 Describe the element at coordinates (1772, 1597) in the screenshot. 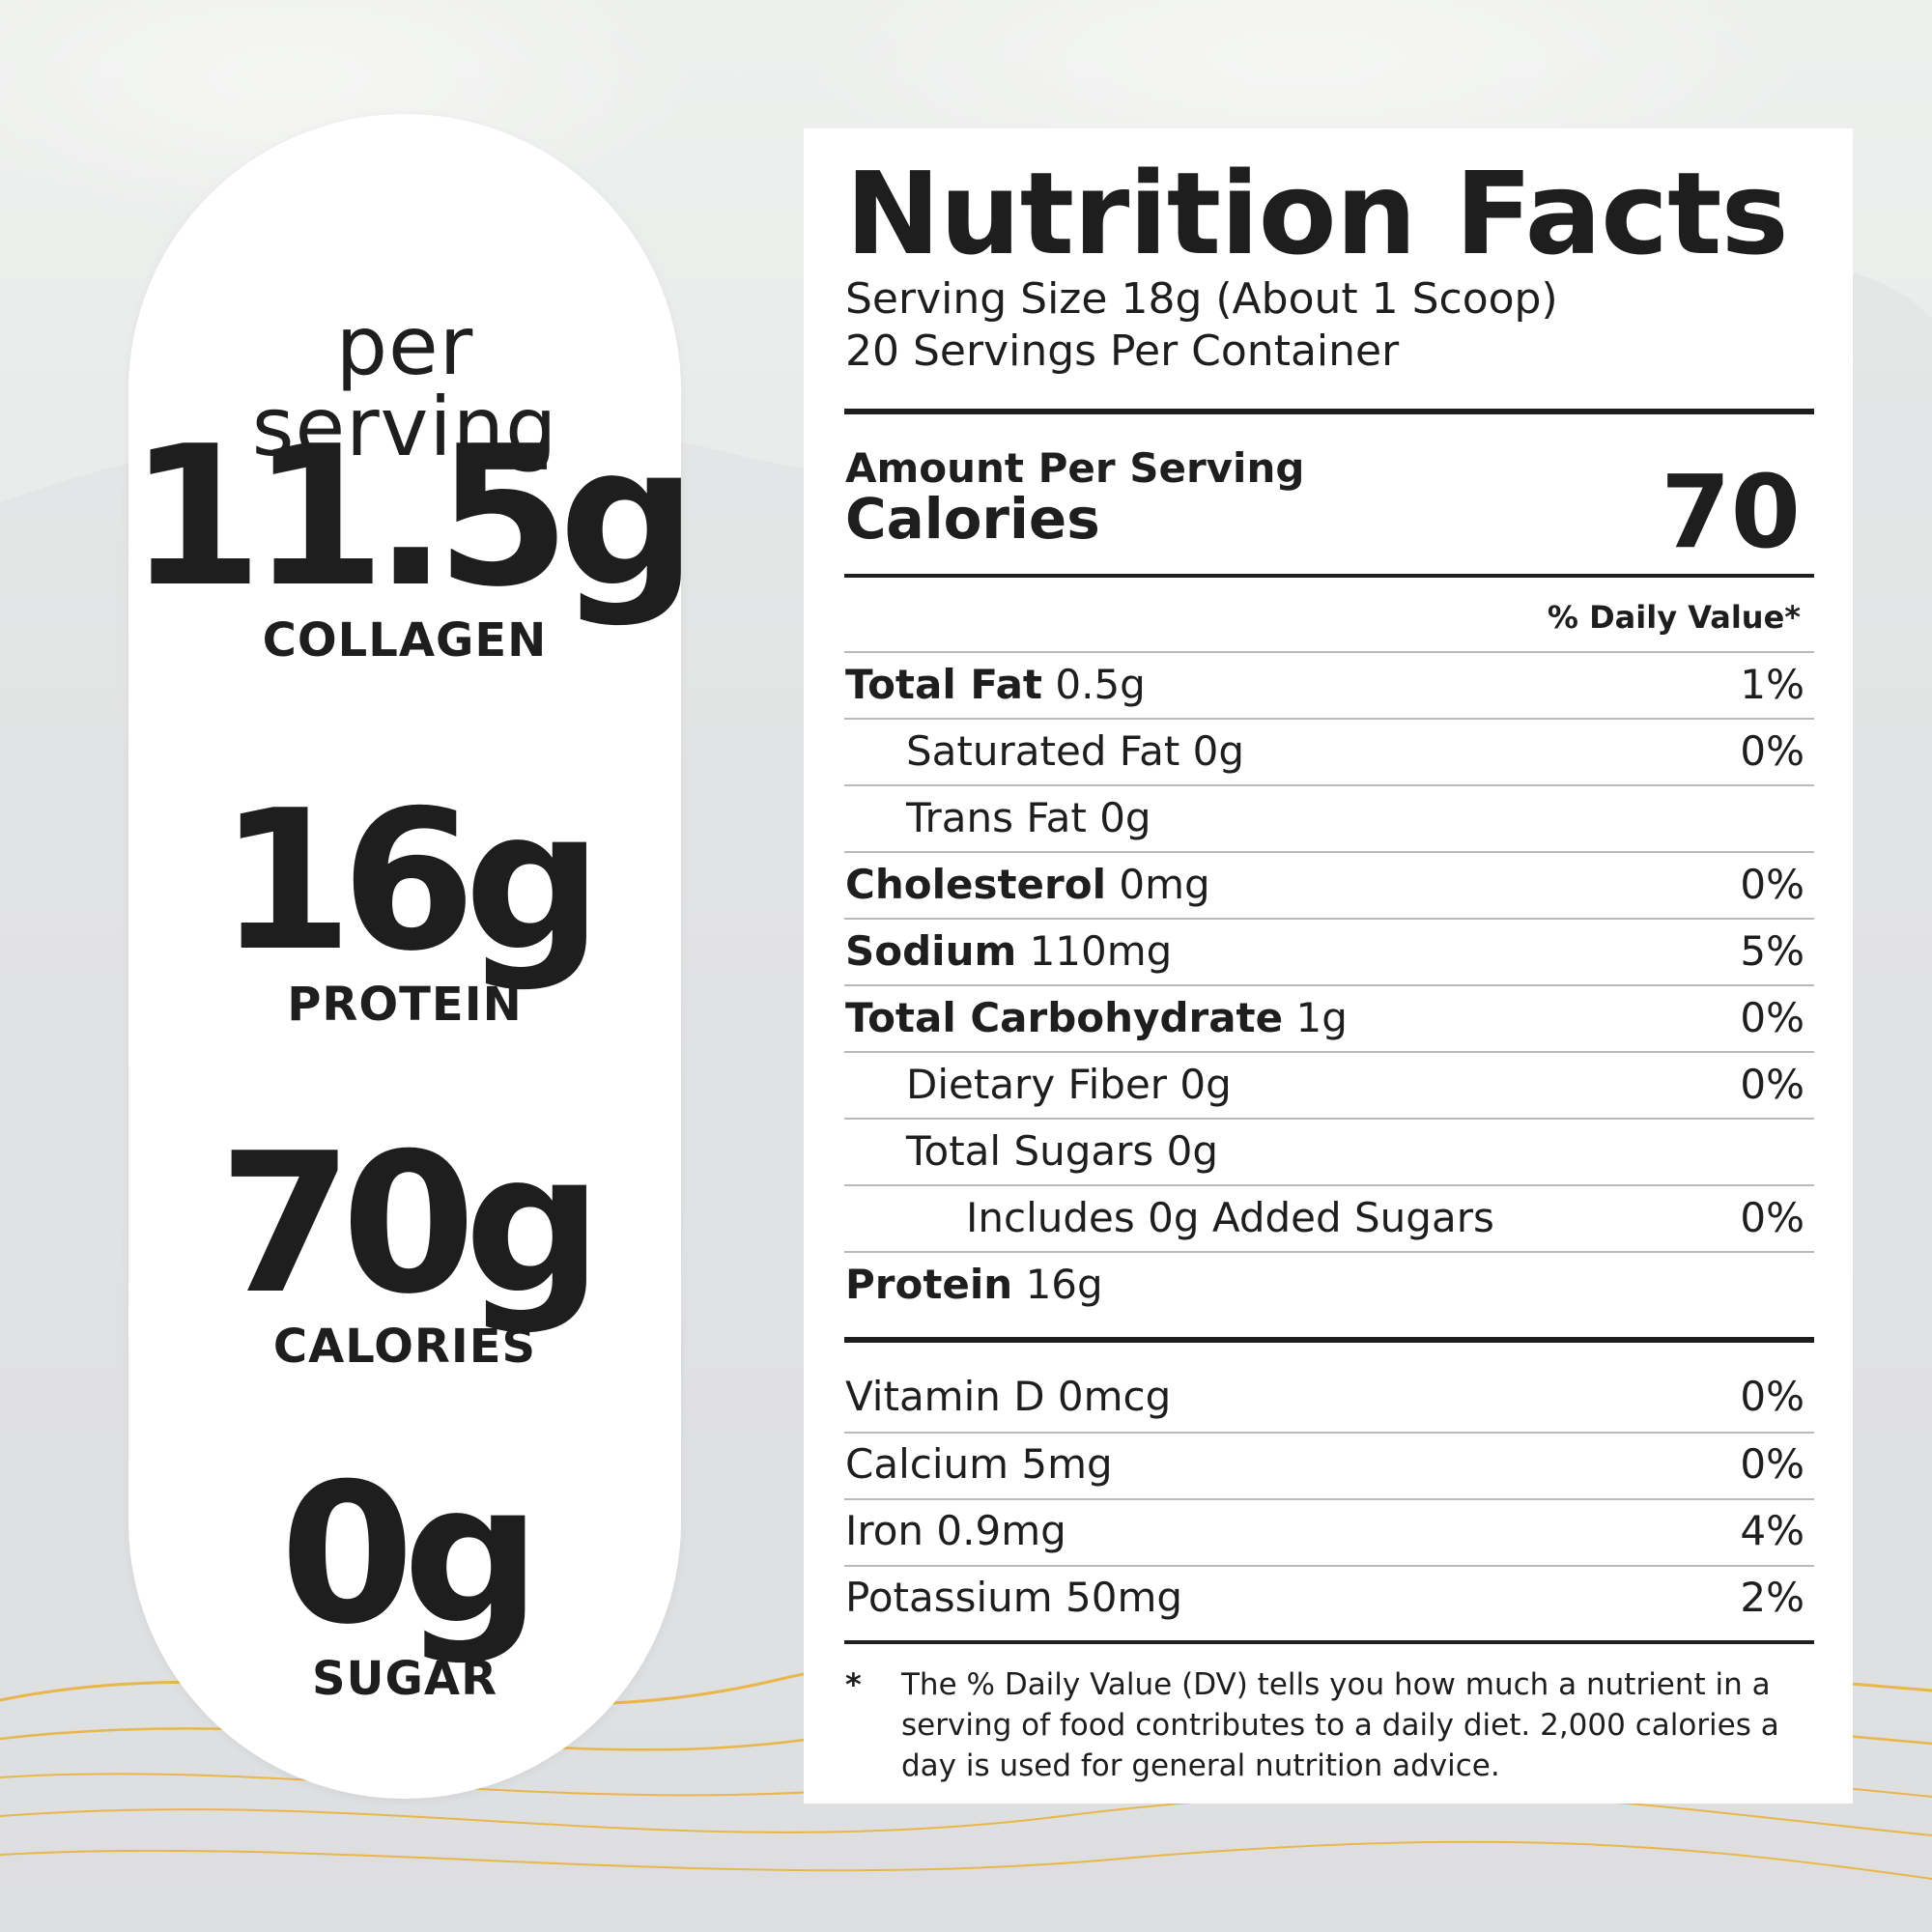

I see `vitamin-dv: 2%` at that location.